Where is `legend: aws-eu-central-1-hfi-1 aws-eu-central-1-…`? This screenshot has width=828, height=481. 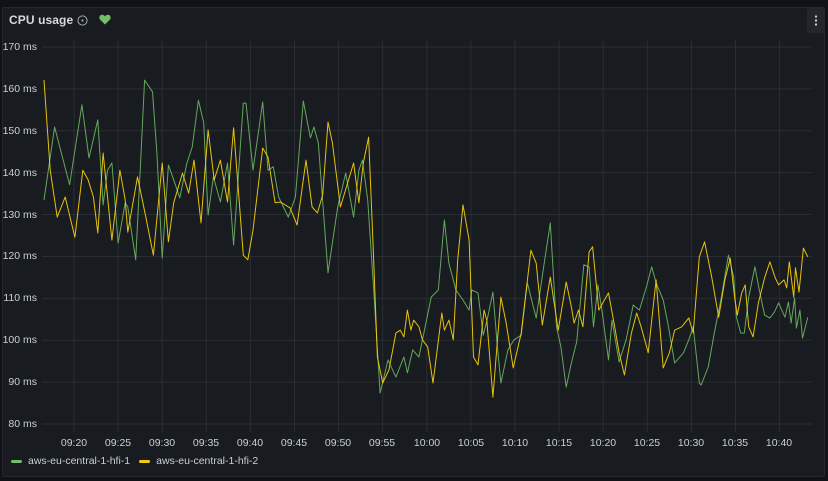
legend: aws-eu-central-1-hfi-1 aws-eu-central-1-… is located at coordinates (139, 461).